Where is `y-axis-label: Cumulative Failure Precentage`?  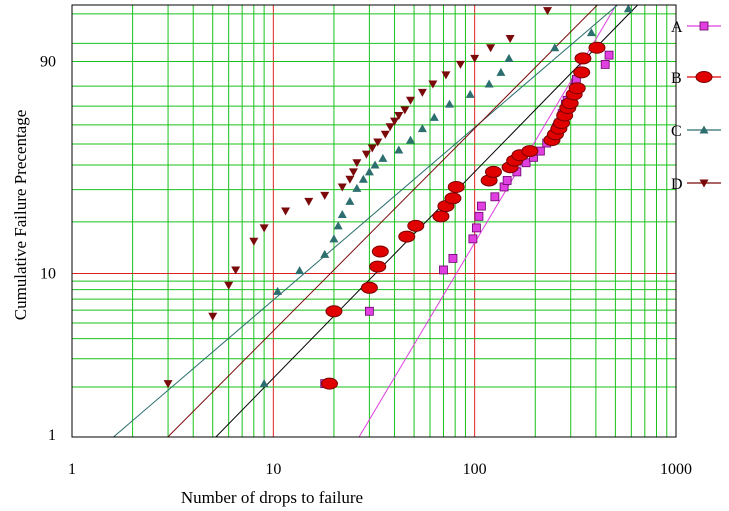
y-axis-label: Cumulative Failure Precentage is located at coordinates (20, 215).